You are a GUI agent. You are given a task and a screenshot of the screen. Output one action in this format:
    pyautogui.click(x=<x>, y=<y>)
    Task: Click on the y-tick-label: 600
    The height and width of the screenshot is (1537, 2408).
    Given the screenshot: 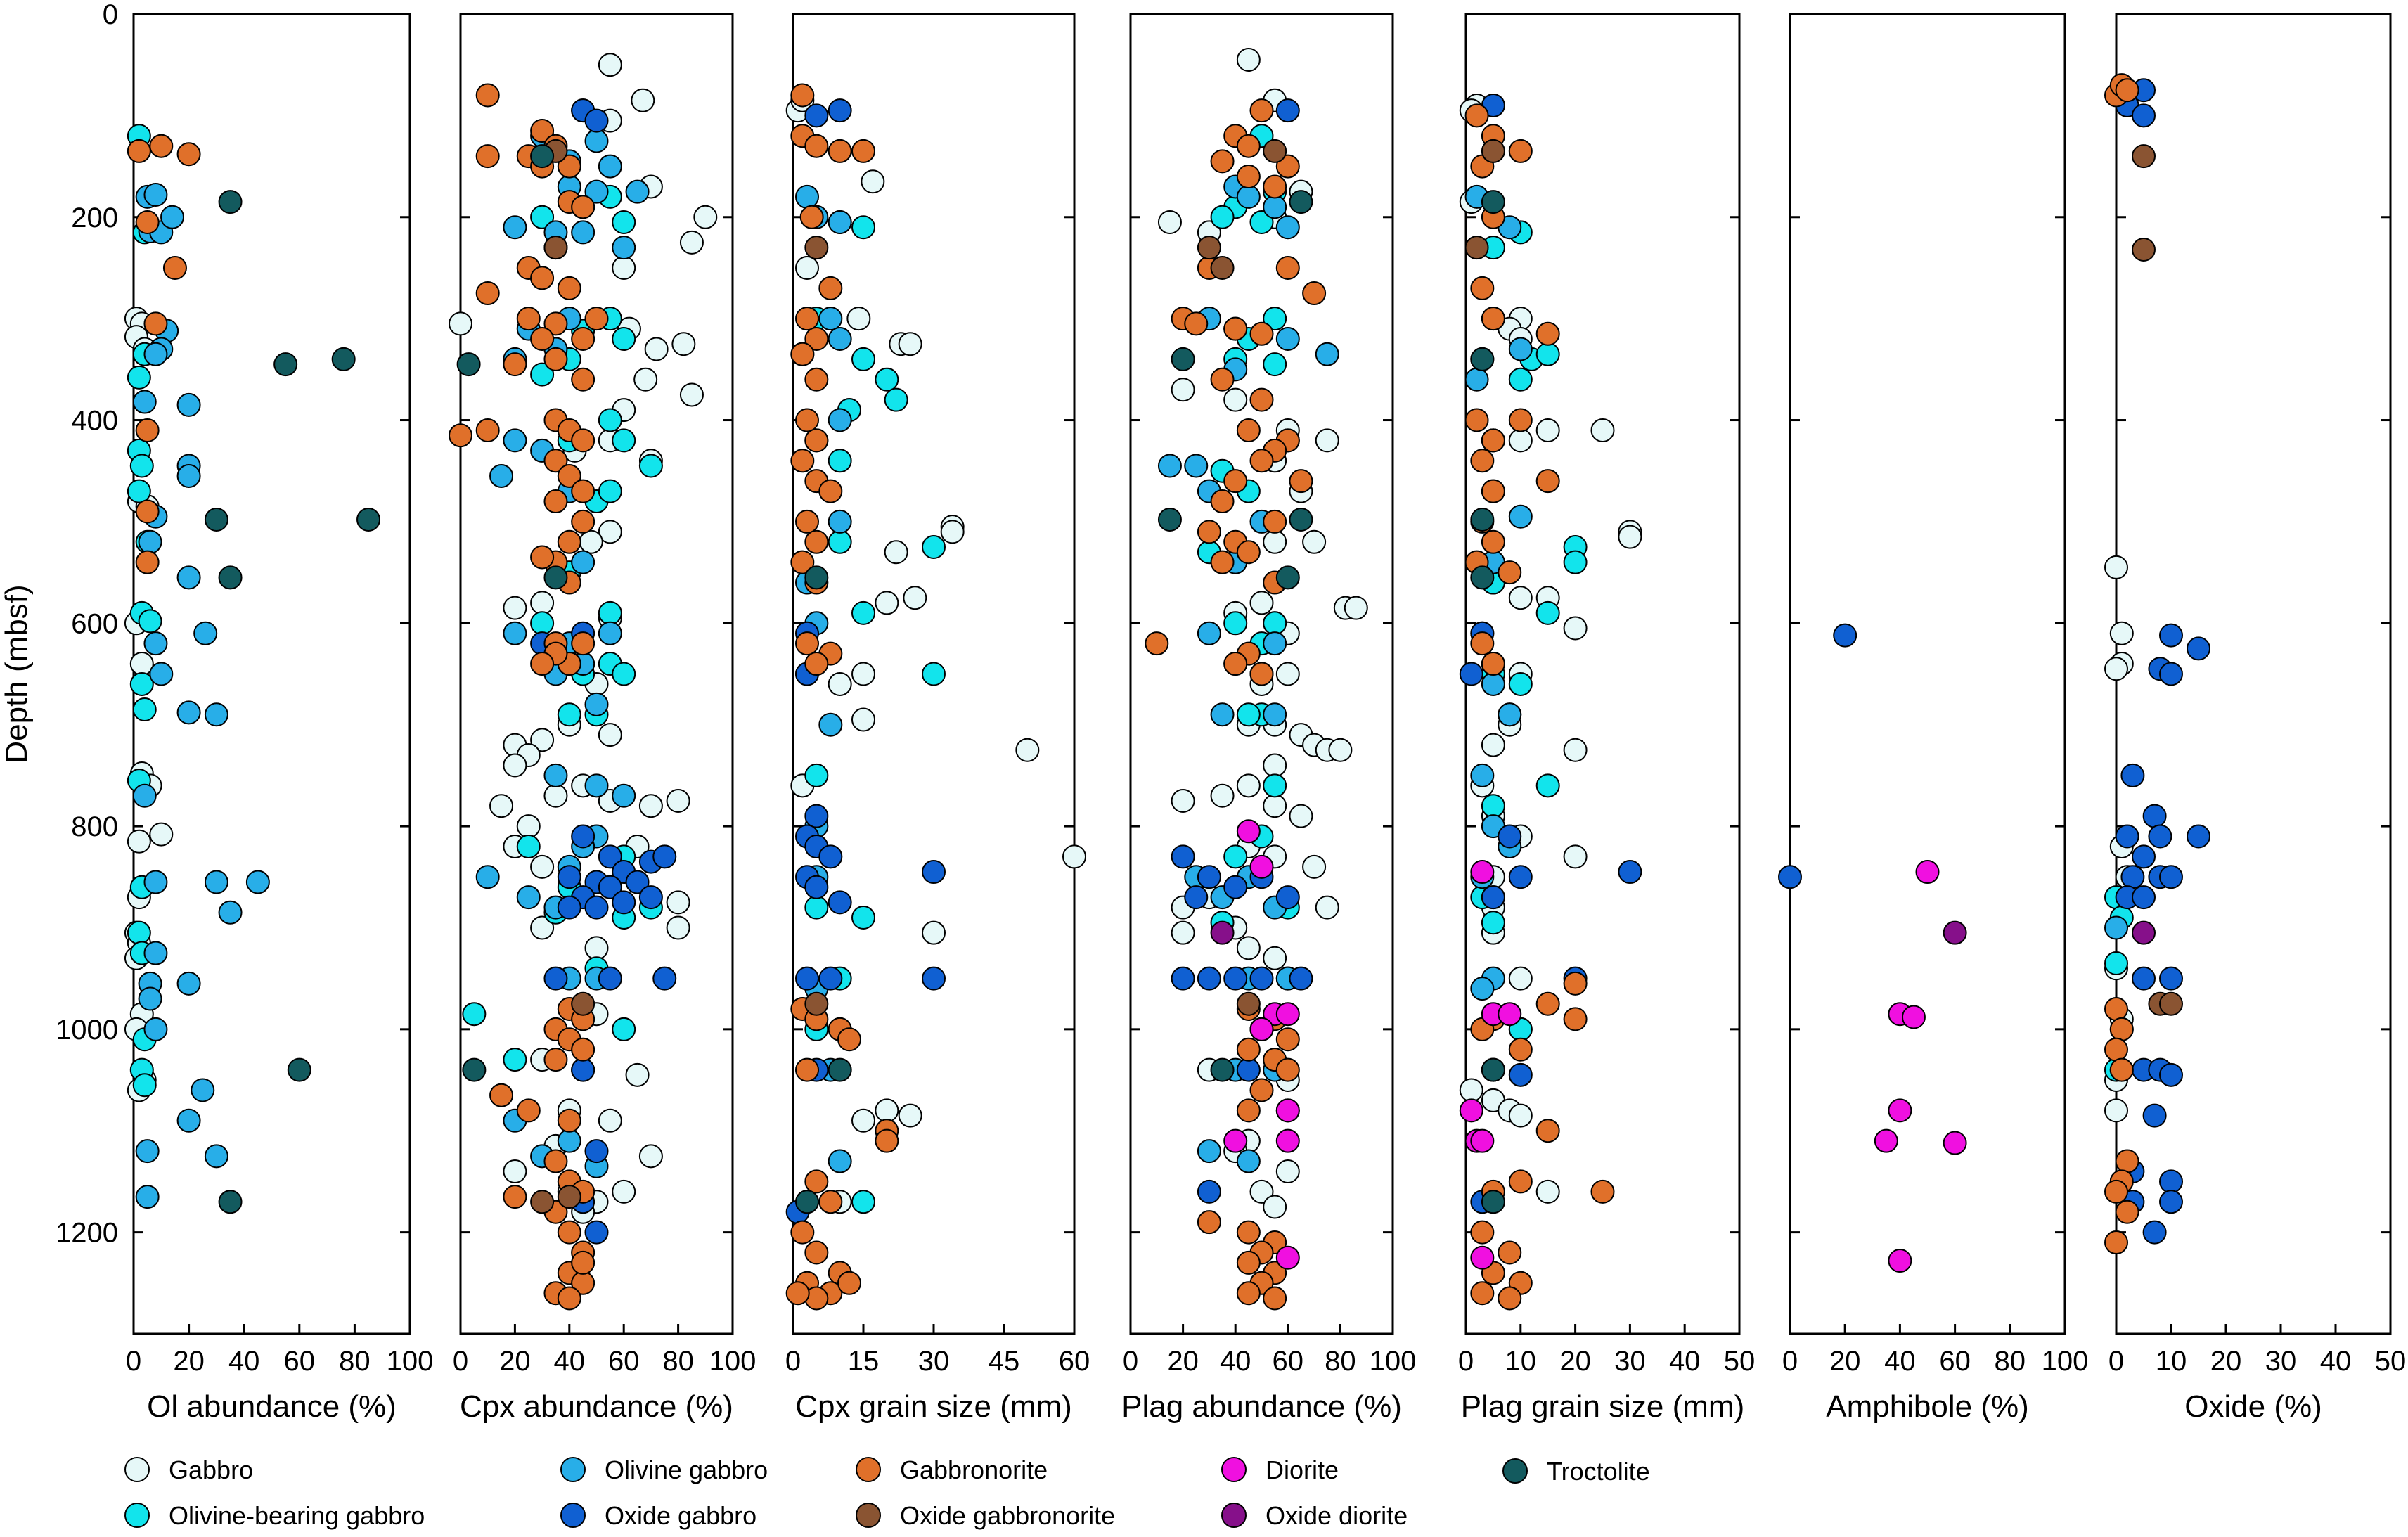 What is the action you would take?
    pyautogui.click(x=94, y=623)
    